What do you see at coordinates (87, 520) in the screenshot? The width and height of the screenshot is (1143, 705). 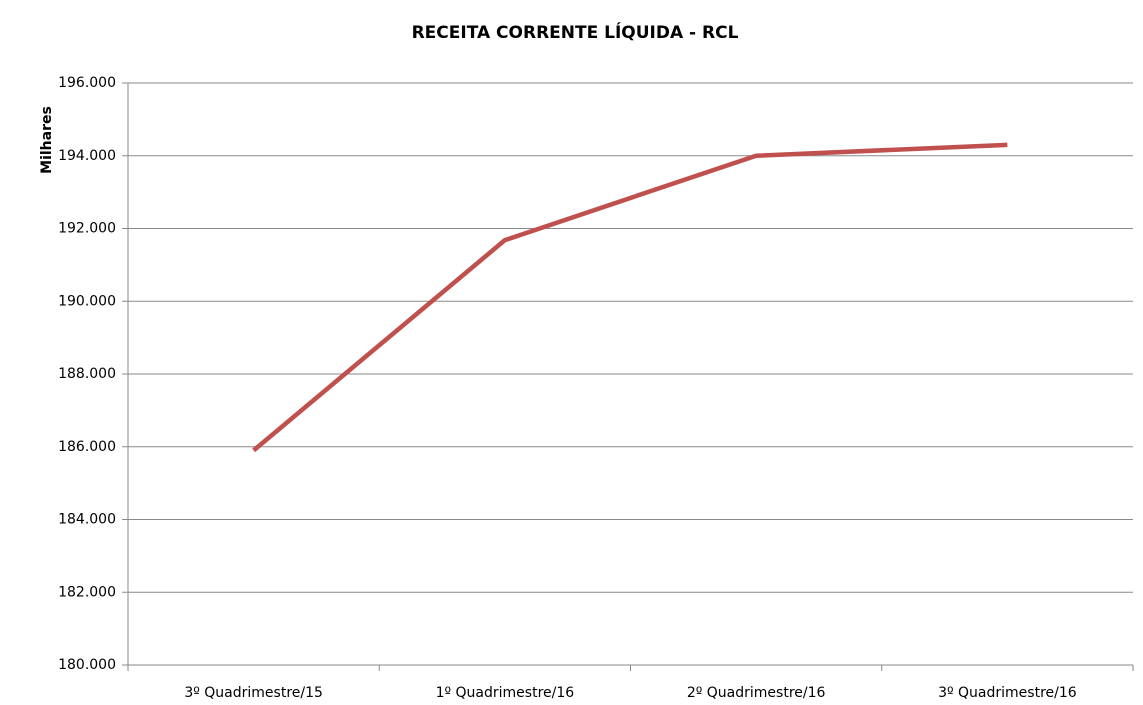 I see `y-tick-label: 184.000` at bounding box center [87, 520].